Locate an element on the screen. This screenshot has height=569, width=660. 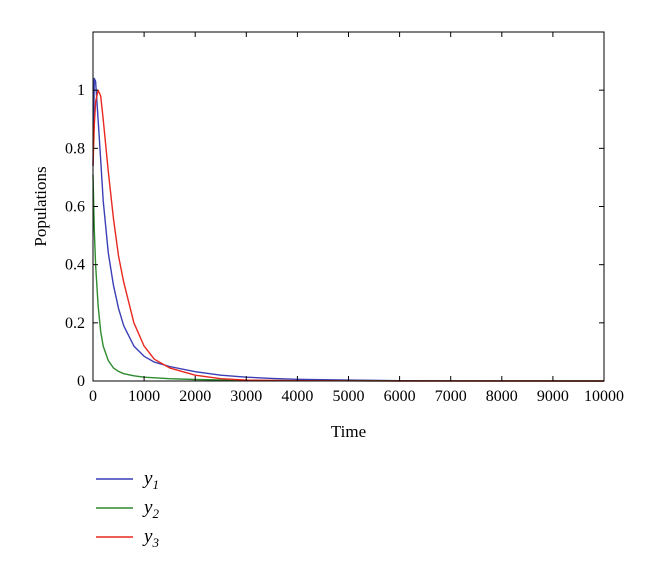
x-tick-label: 3000 is located at coordinates (246, 396).